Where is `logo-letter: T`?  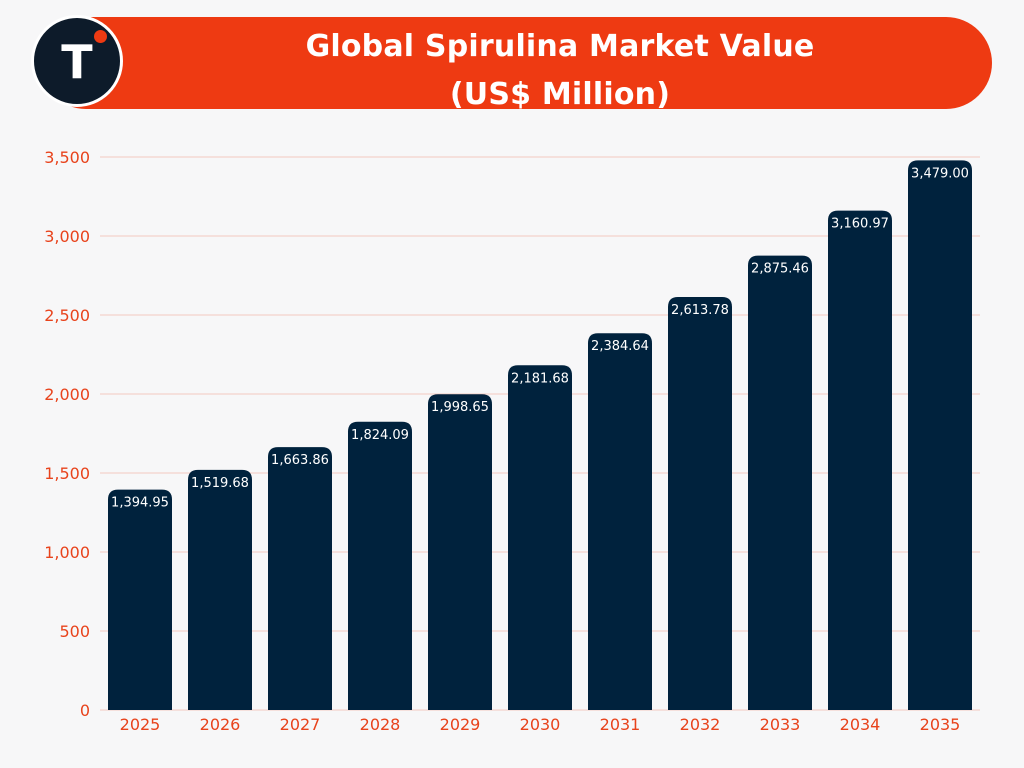 logo-letter: T is located at coordinates (77, 62).